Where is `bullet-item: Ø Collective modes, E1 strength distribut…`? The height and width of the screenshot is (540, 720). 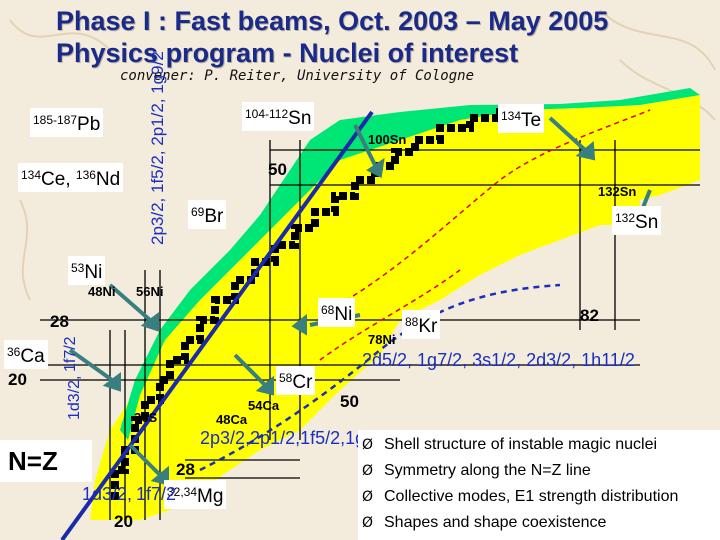 bullet-item: Ø Collective modes, E1 strength distribut… is located at coordinates (520, 496).